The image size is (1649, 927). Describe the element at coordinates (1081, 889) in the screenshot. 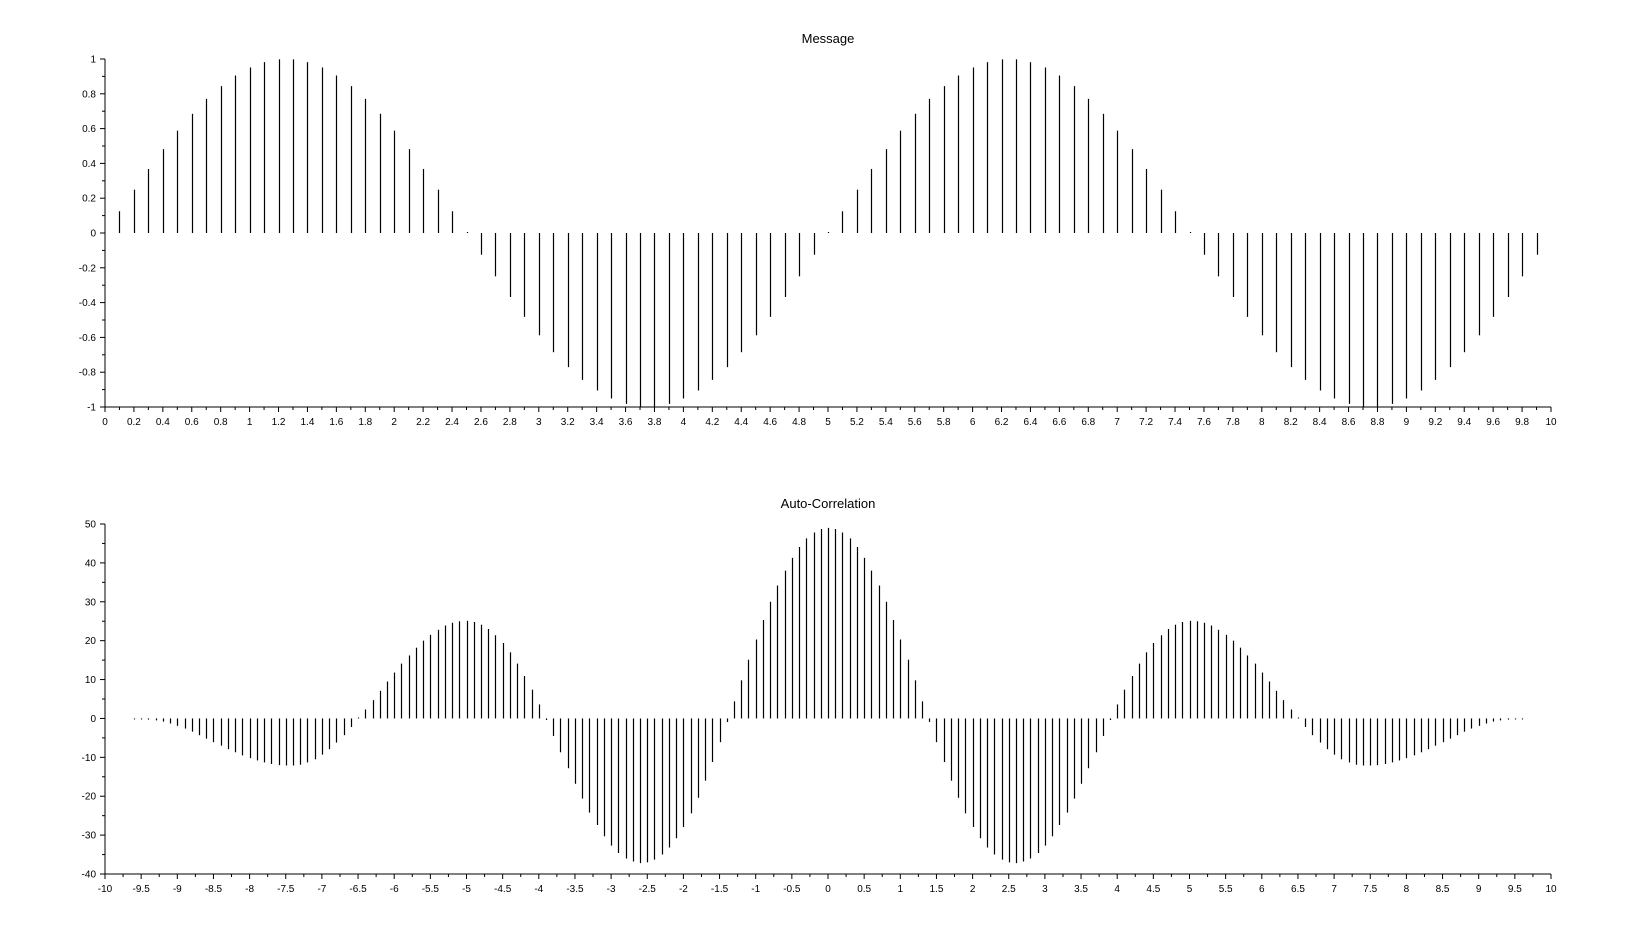

I see `auto-correlation-x-tick-label: 3.5` at that location.